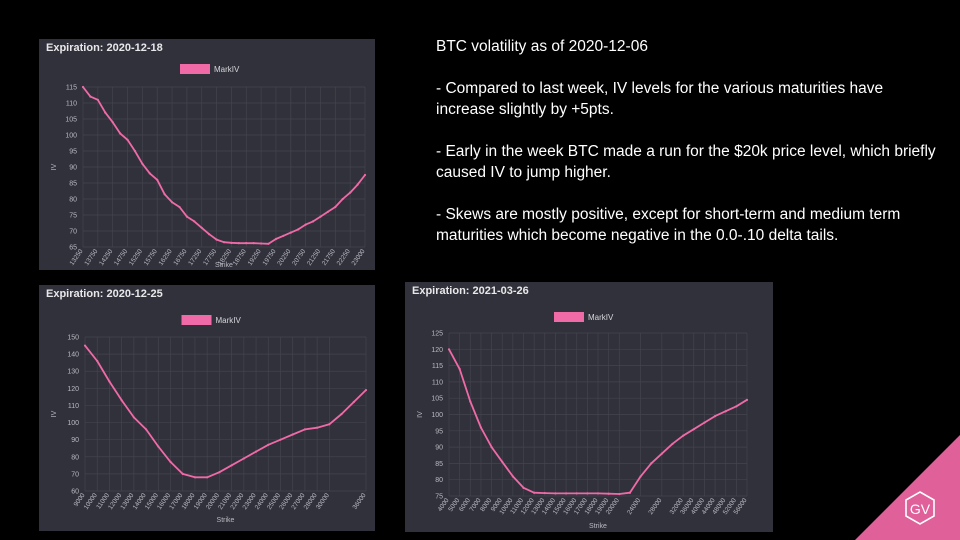 This screenshot has width=960, height=540. I want to click on y-tick-label: 100, so click(71, 136).